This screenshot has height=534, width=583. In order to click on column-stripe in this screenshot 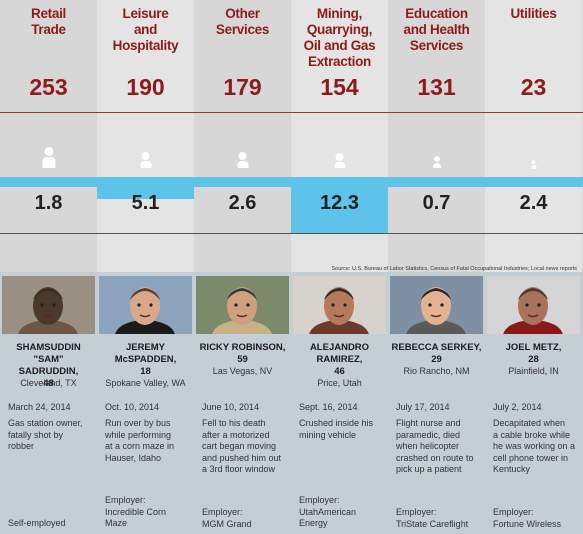, I will do `click(533, 136)`.